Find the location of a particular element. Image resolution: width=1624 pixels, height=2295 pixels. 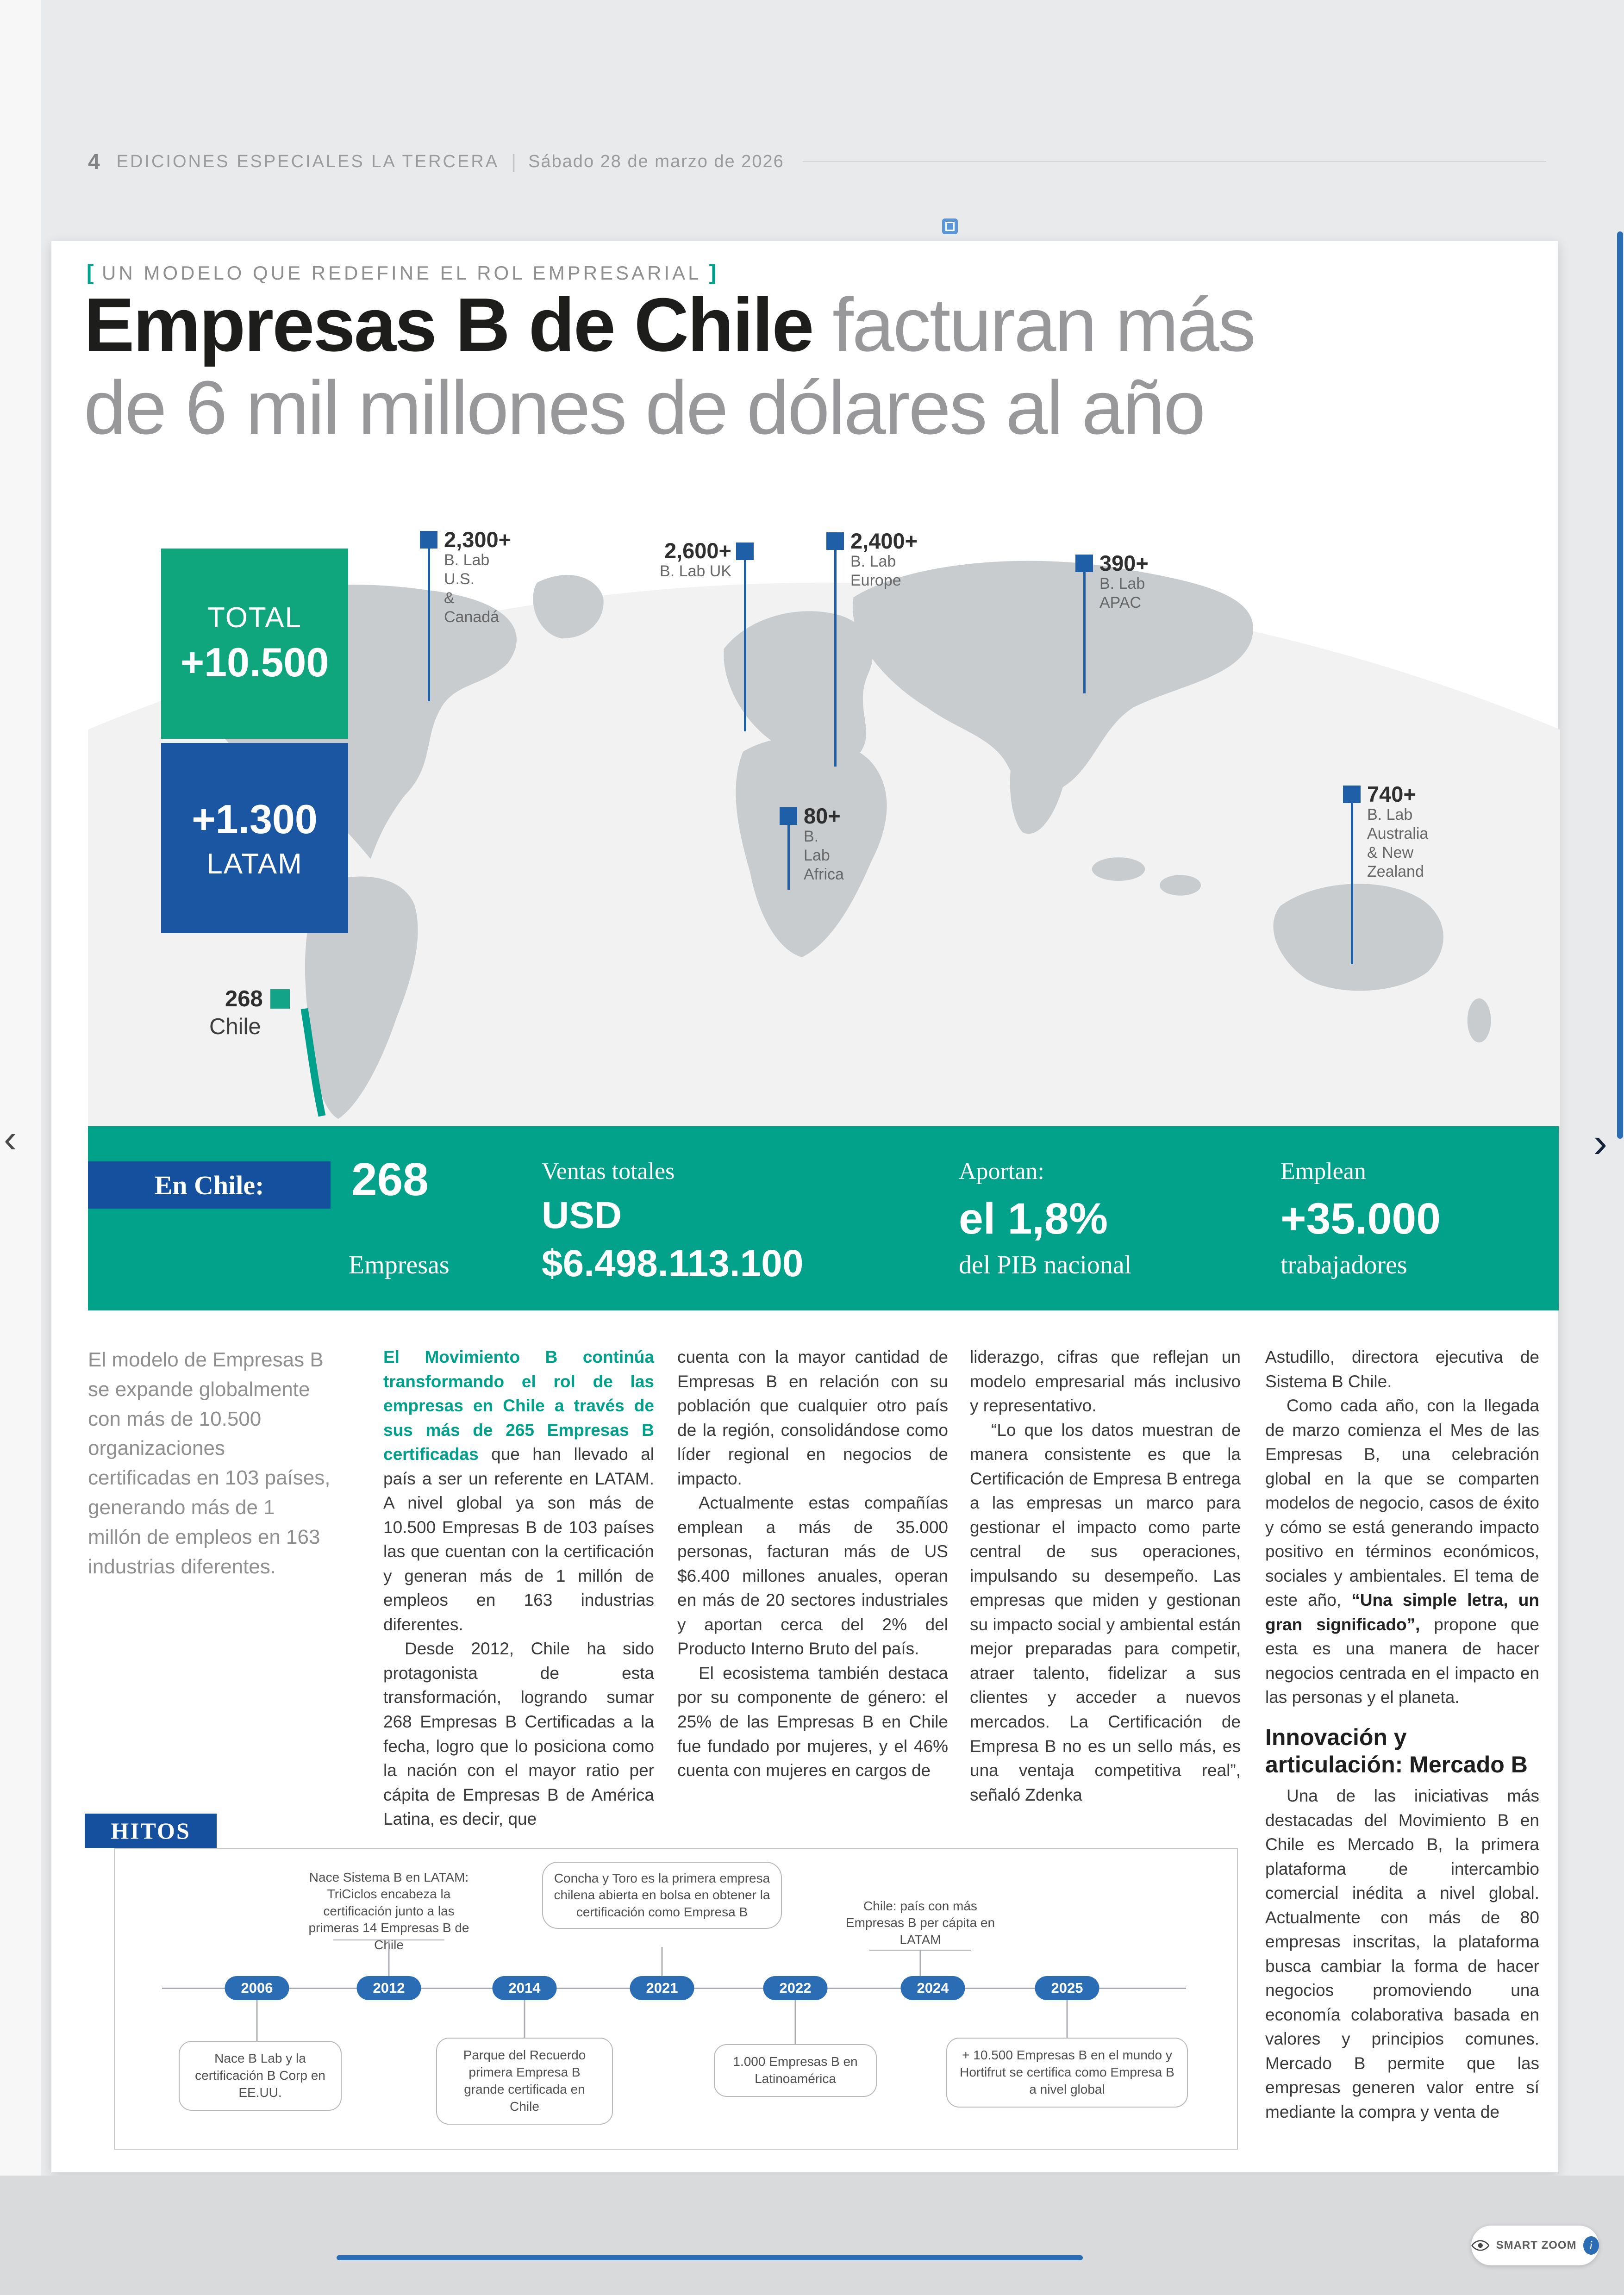

horizontal-scrollbar is located at coordinates (710, 2257).